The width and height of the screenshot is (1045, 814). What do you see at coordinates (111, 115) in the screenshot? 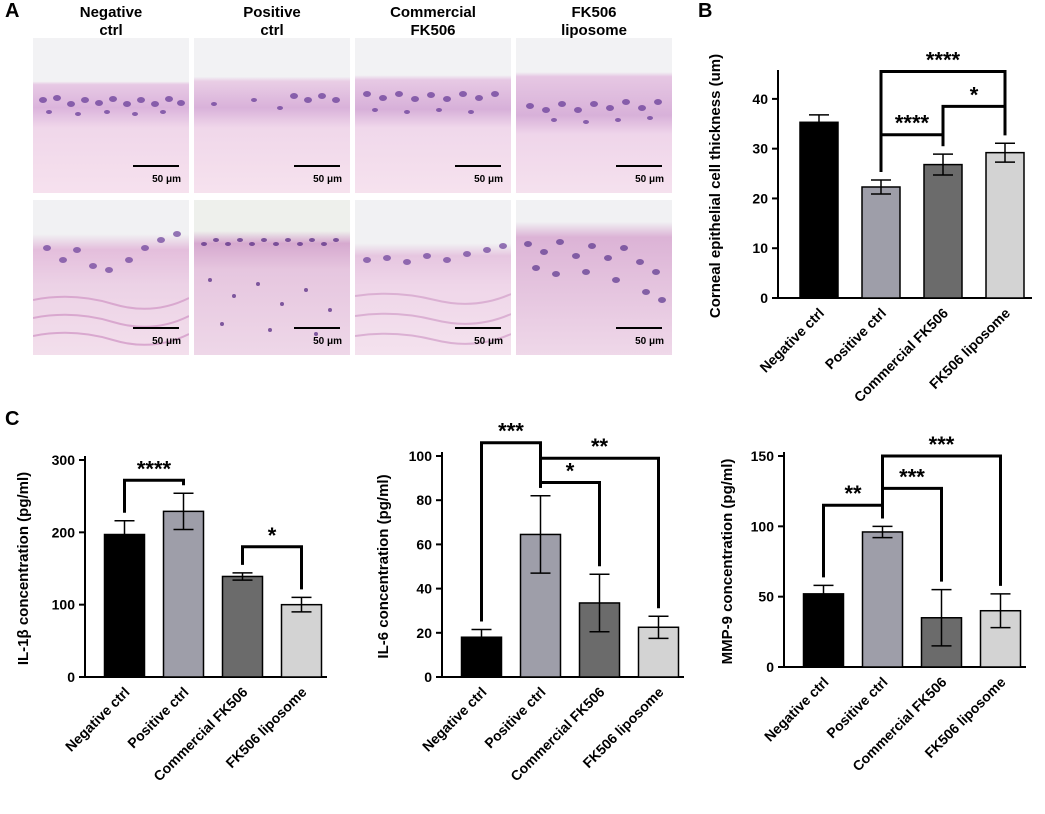
I see `micrograph-negative-top: 50 μm` at bounding box center [111, 115].